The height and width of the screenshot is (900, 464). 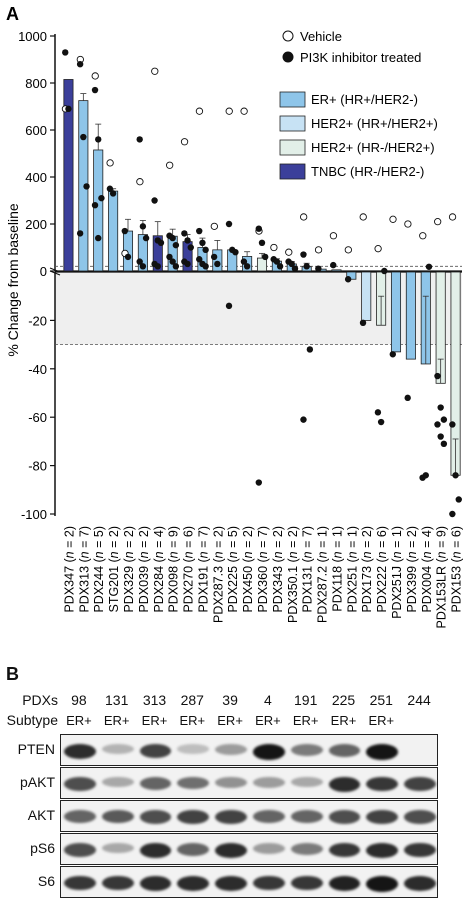 What do you see at coordinates (381, 700) in the screenshot?
I see `pdx-number-label: 251` at bounding box center [381, 700].